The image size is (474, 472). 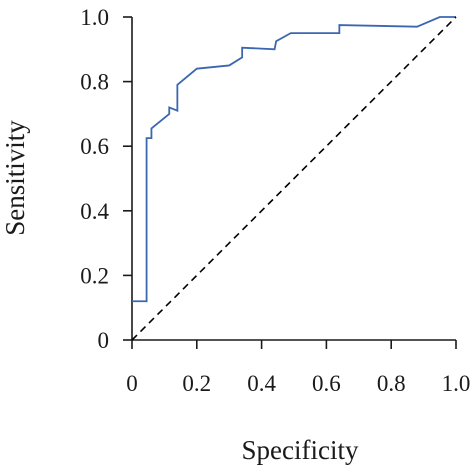 I want to click on y-tick-label: 0.2, so click(x=94, y=275).